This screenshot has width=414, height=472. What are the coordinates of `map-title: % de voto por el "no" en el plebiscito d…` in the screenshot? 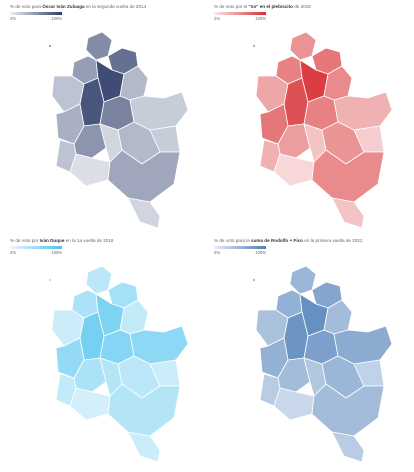 It's located at (262, 6).